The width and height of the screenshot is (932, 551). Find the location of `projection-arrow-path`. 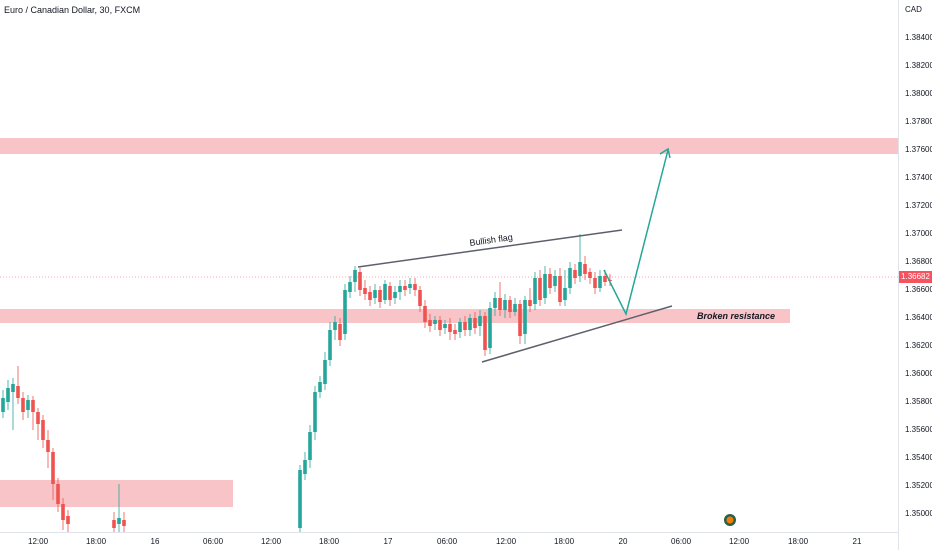

projection-arrow-path is located at coordinates (636, 233).